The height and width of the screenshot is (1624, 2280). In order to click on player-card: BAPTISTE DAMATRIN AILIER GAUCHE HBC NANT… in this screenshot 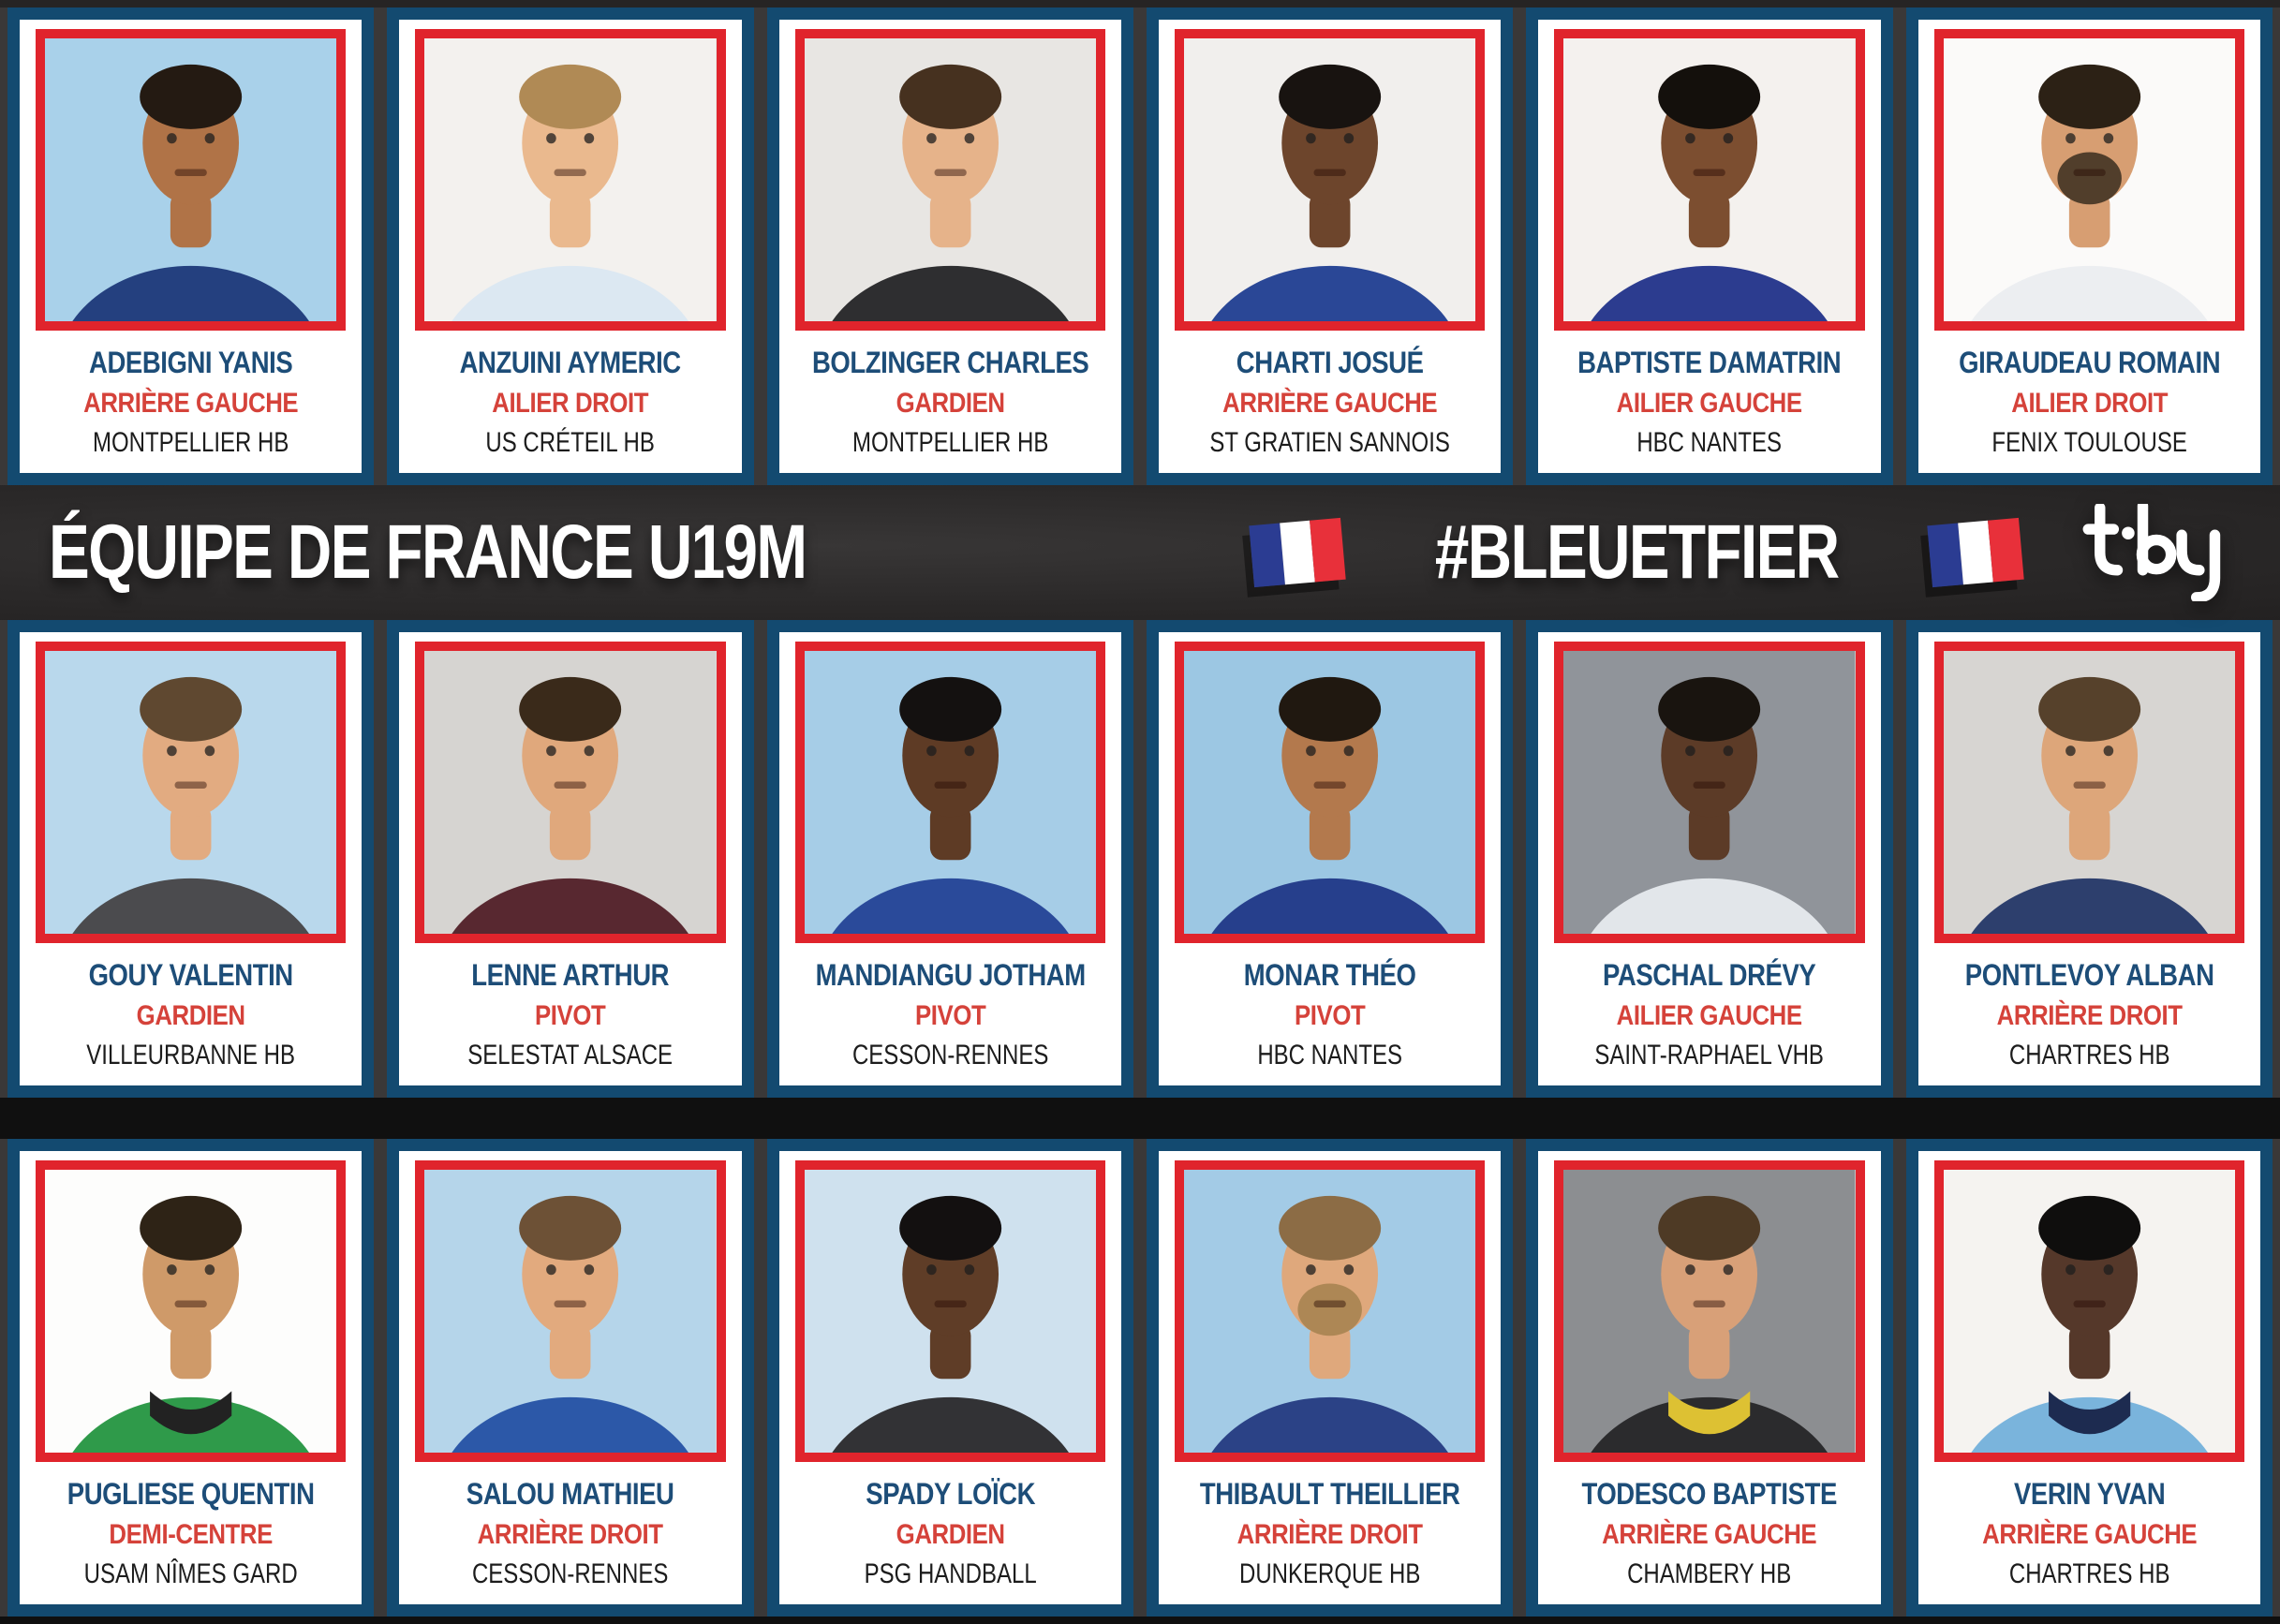, I will do `click(1710, 246)`.